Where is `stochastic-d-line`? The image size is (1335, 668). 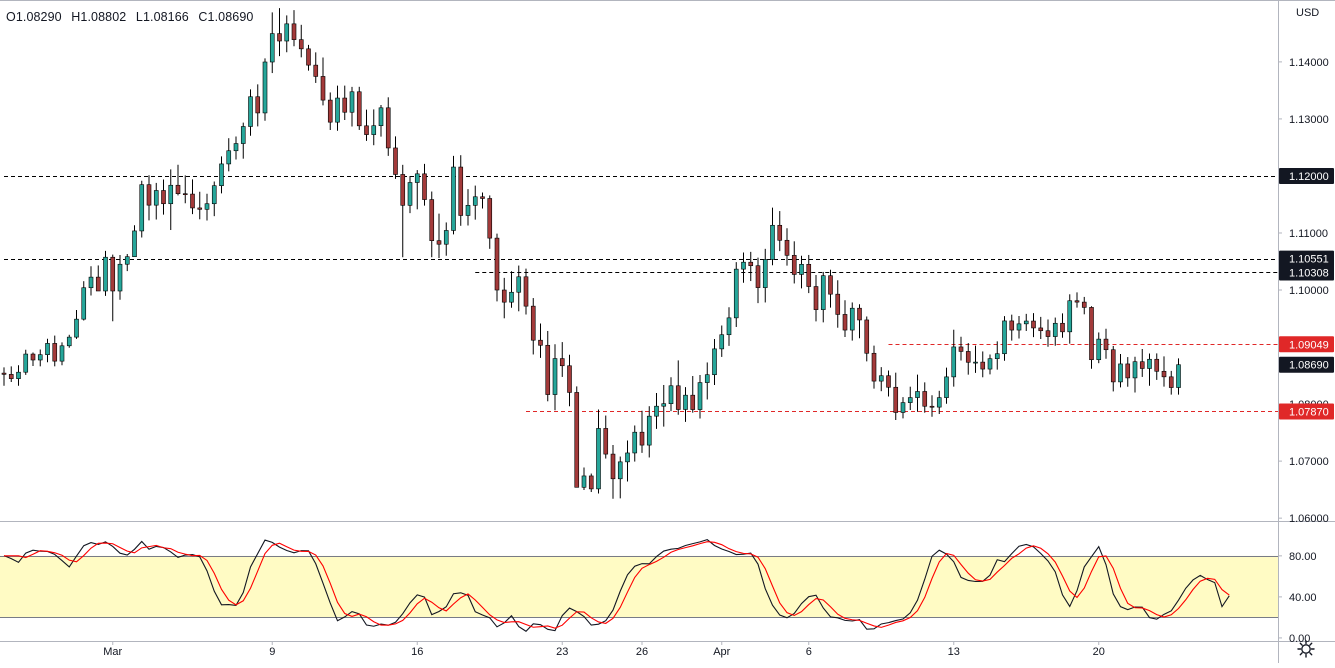 stochastic-d-line is located at coordinates (617, 585).